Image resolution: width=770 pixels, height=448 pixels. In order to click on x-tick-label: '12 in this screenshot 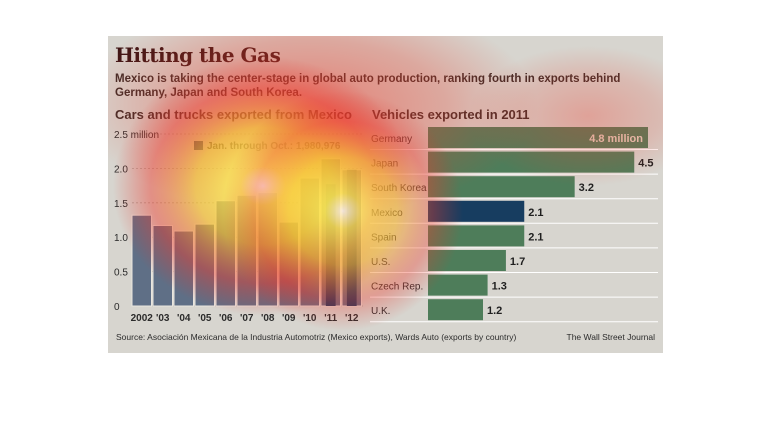, I will do `click(352, 318)`.